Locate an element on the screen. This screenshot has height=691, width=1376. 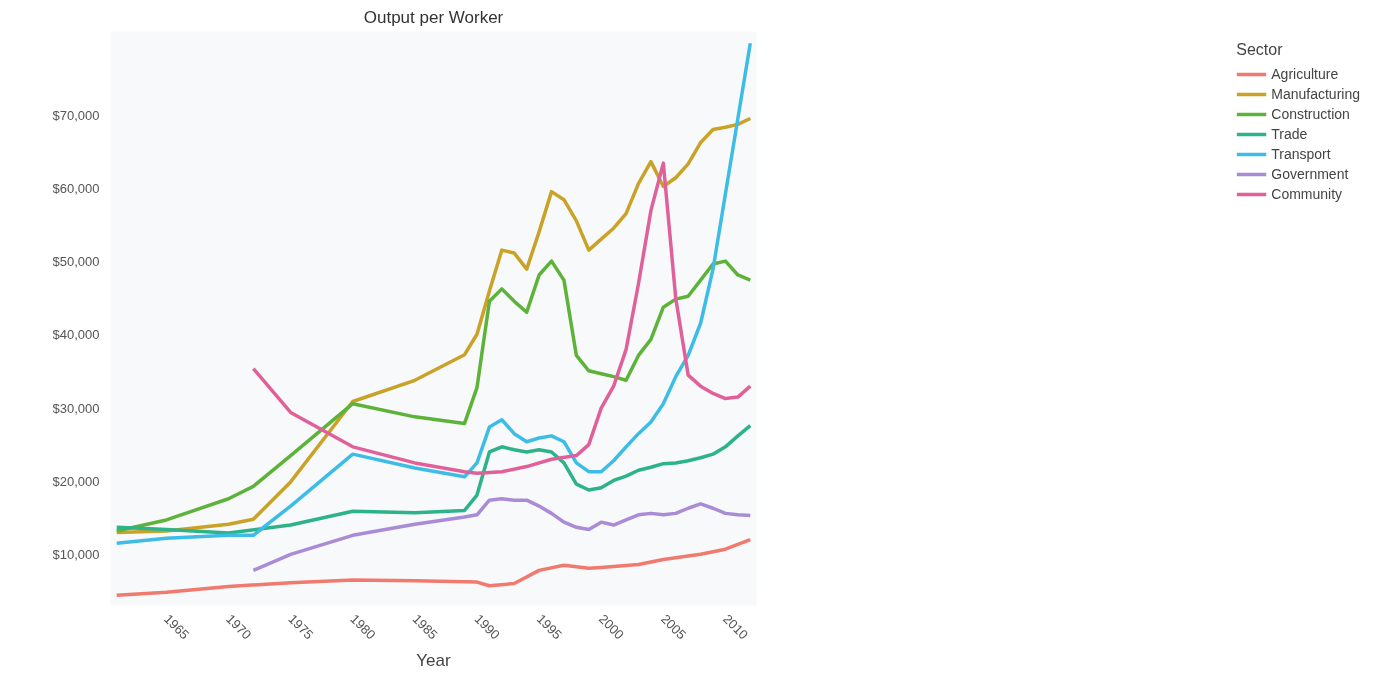
legend-label: Agriculture is located at coordinates (1305, 74).